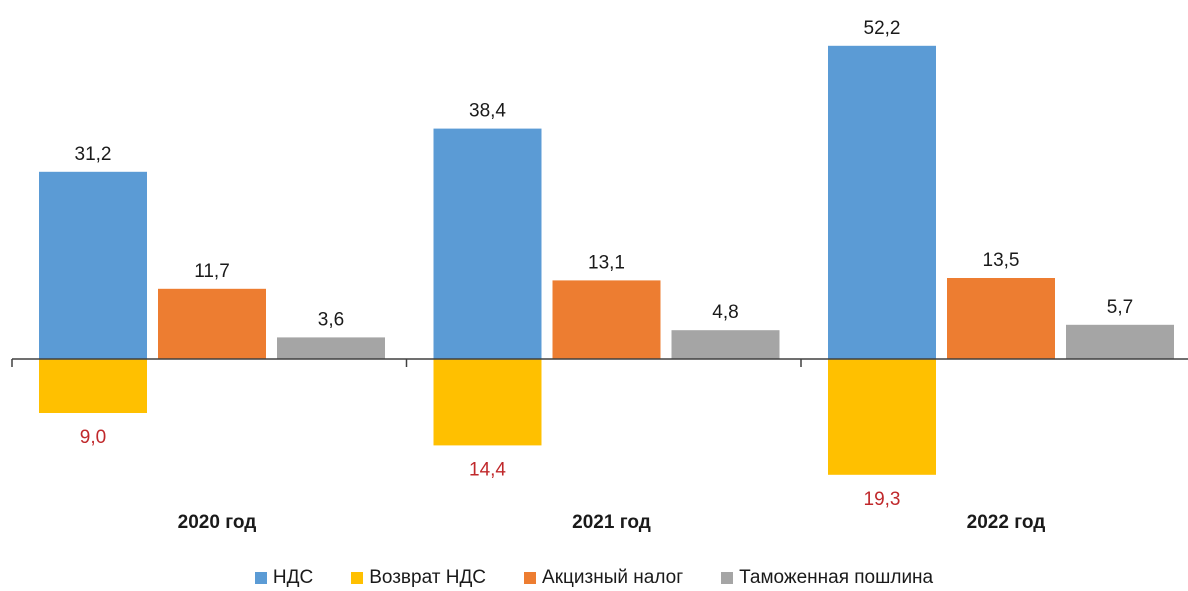 This screenshot has width=1188, height=591. What do you see at coordinates (93, 154) in the screenshot?
I see `data-label-vat-1: 31,2` at bounding box center [93, 154].